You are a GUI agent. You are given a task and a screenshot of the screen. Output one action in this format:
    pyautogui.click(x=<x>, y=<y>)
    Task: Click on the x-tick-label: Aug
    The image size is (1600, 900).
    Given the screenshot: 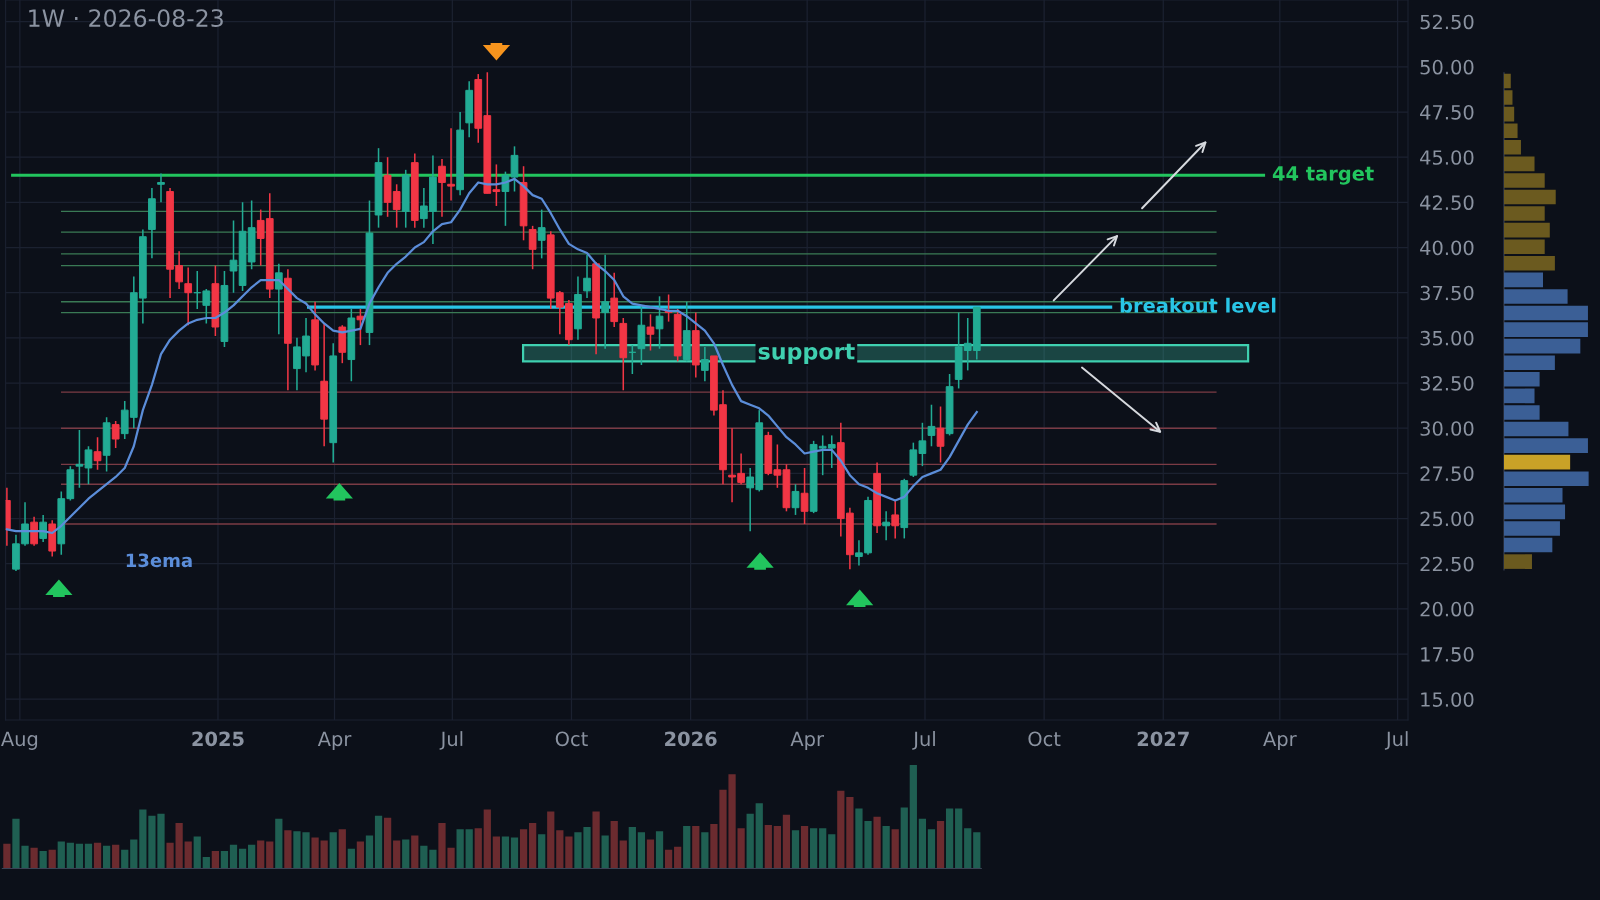 What is the action you would take?
    pyautogui.click(x=19, y=740)
    